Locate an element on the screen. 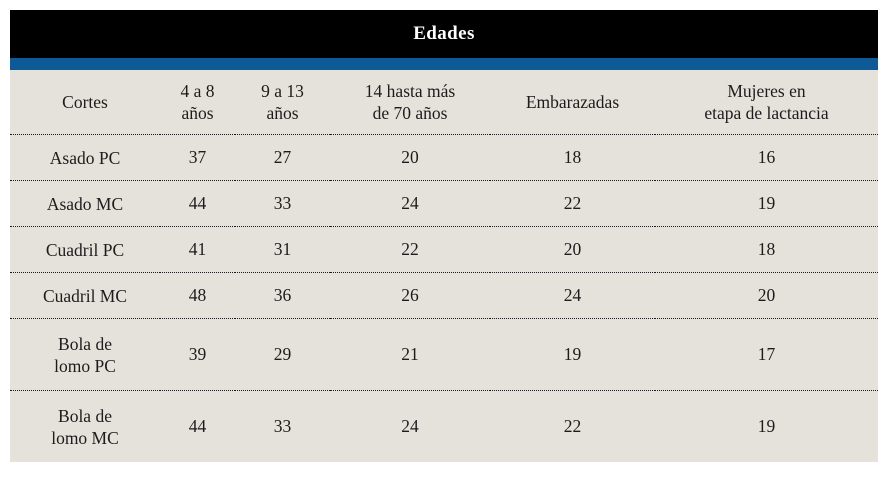 The image size is (890, 479). cell: 26 is located at coordinates (410, 295).